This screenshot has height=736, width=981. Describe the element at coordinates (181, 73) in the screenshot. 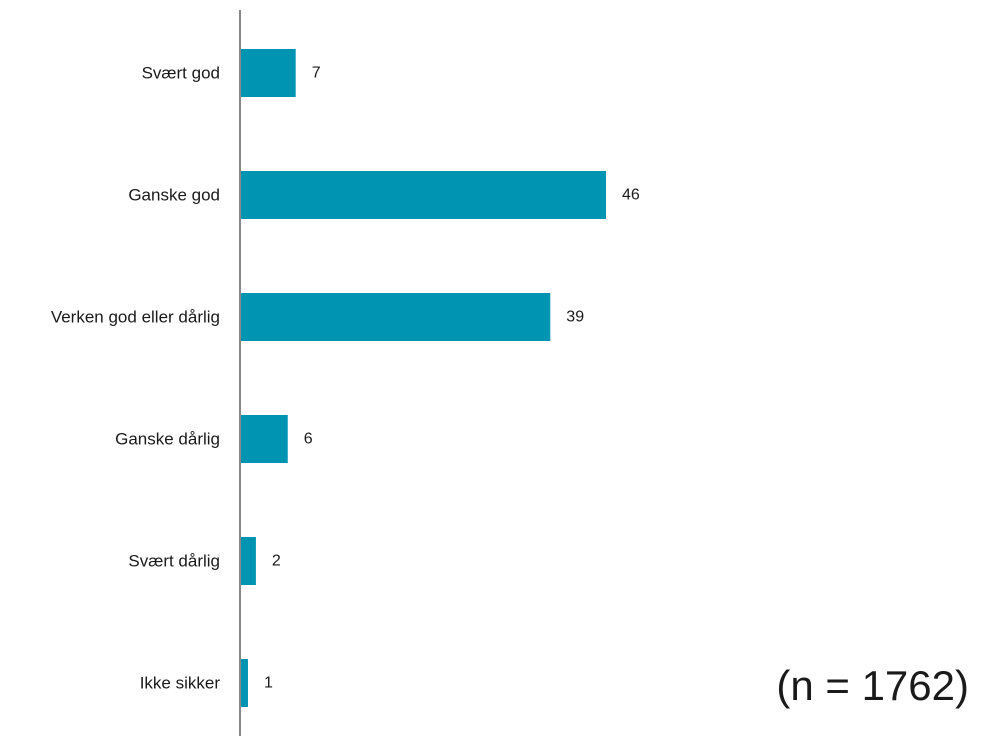

I see `category-label: Svært god` at that location.